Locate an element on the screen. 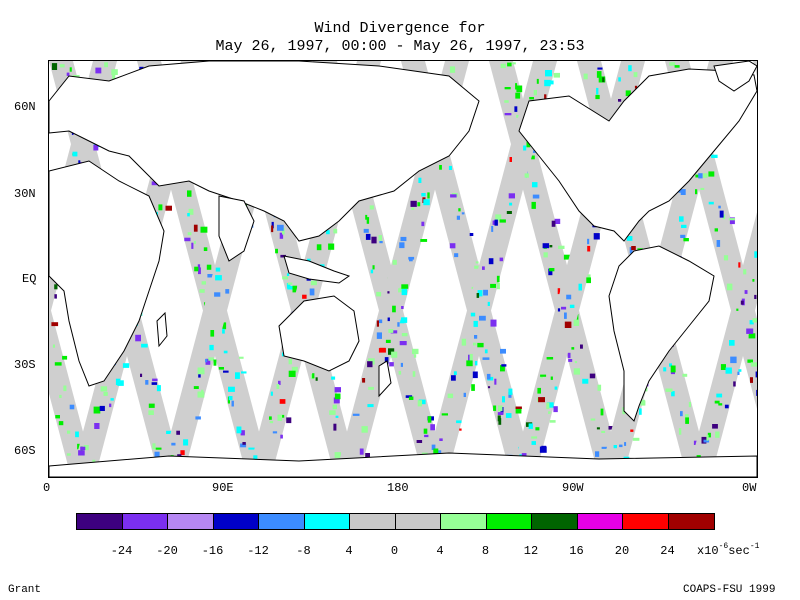 The height and width of the screenshot is (600, 800). color-scale-label: 8 is located at coordinates (485, 551).